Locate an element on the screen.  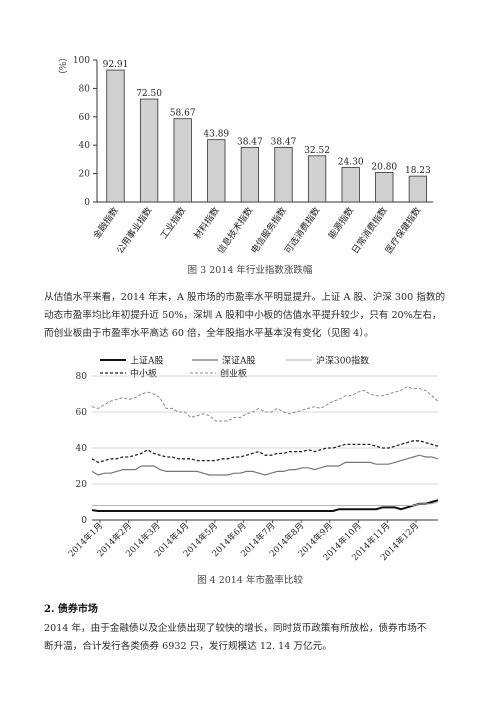
bar-value-label: 43.89 is located at coordinates (216, 135).